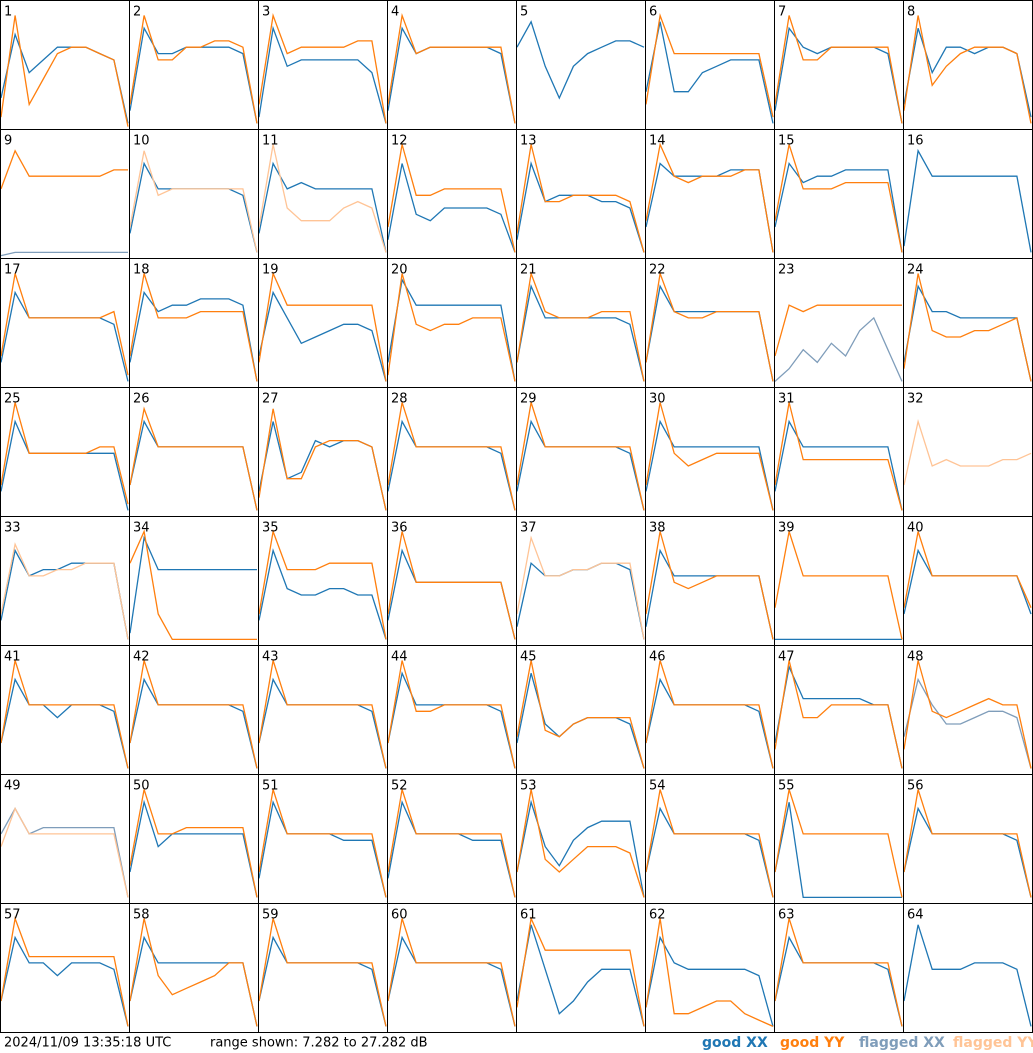  Describe the element at coordinates (8, 141) in the screenshot. I see `panel-label: 9` at that location.